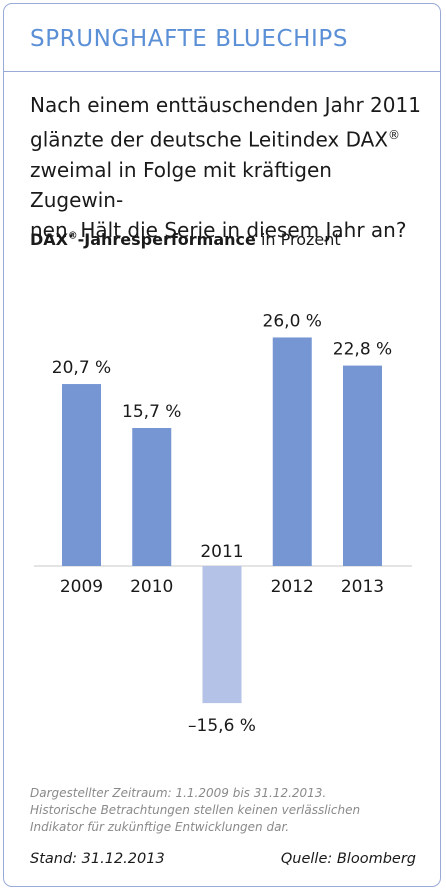 This screenshot has width=446, height=891. Describe the element at coordinates (166, 239) in the screenshot. I see `chart-title-bold-rest: -Jahresperformance` at that location.